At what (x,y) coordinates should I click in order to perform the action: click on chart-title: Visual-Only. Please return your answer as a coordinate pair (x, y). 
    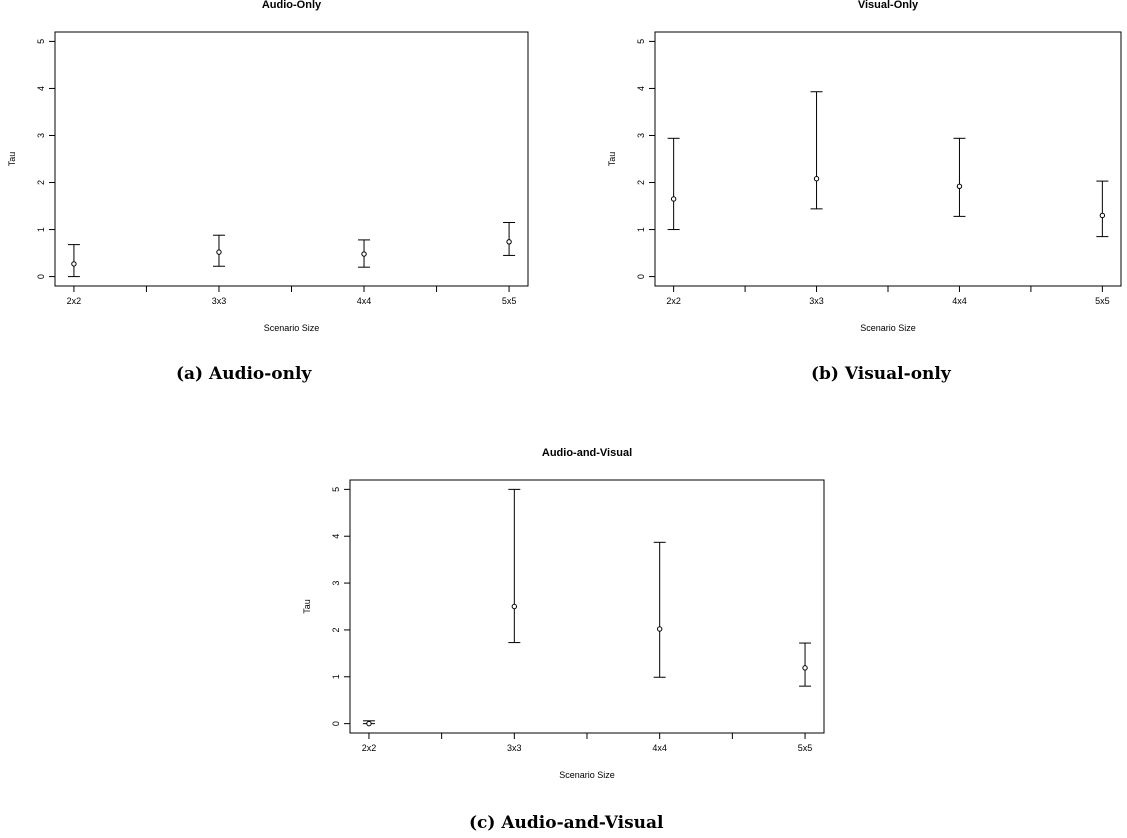
    Looking at the image, I should click on (888, 5).